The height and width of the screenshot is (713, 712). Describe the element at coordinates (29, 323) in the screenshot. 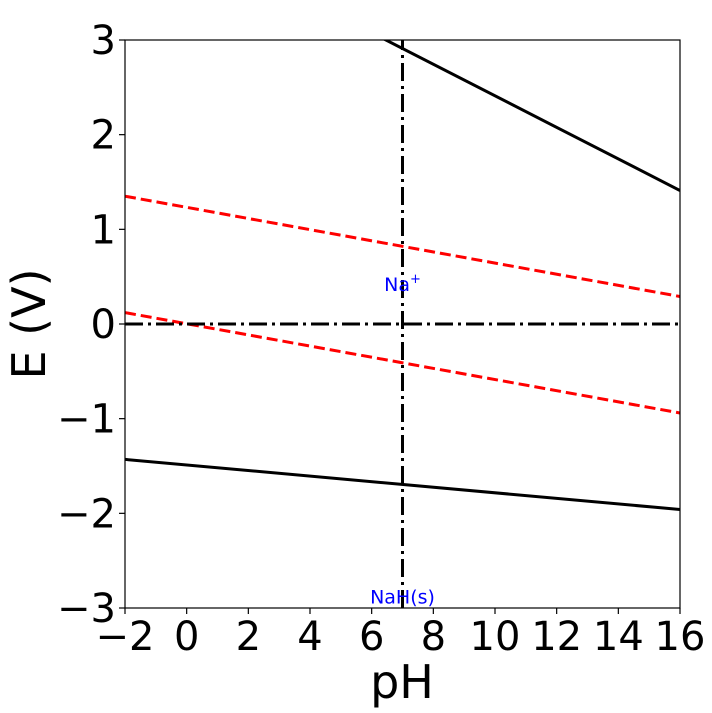

I see `y-axis-label: E (V)` at that location.